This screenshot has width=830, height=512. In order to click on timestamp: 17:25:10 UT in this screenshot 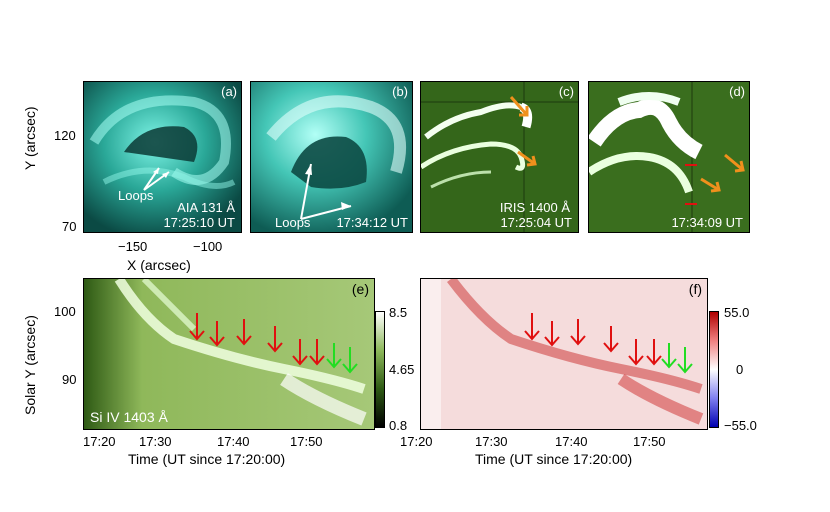, I will do `click(199, 222)`.